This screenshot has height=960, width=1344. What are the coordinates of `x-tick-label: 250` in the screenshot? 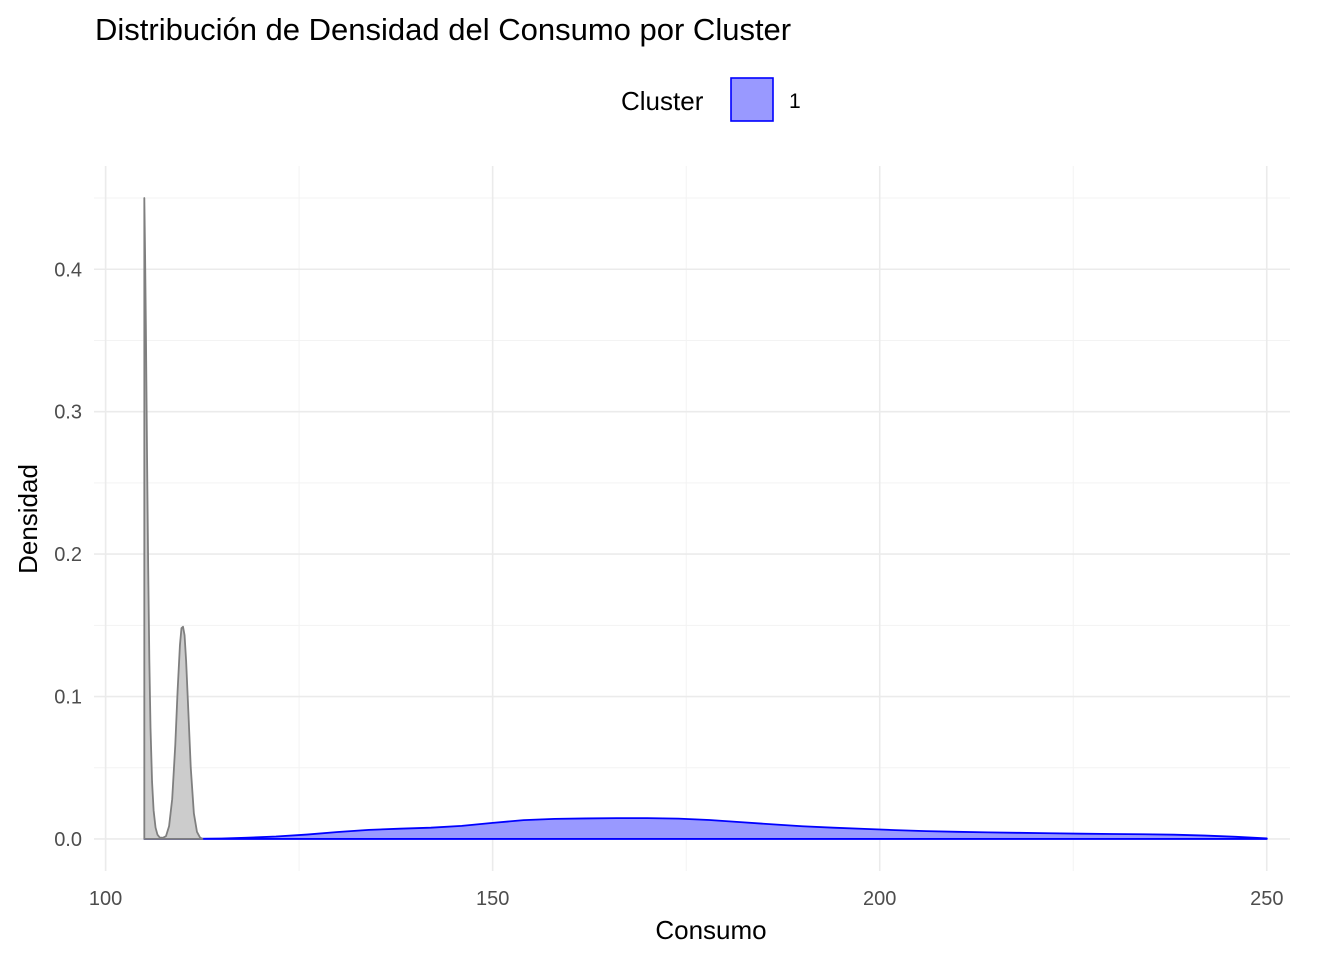 It's located at (1266, 899).